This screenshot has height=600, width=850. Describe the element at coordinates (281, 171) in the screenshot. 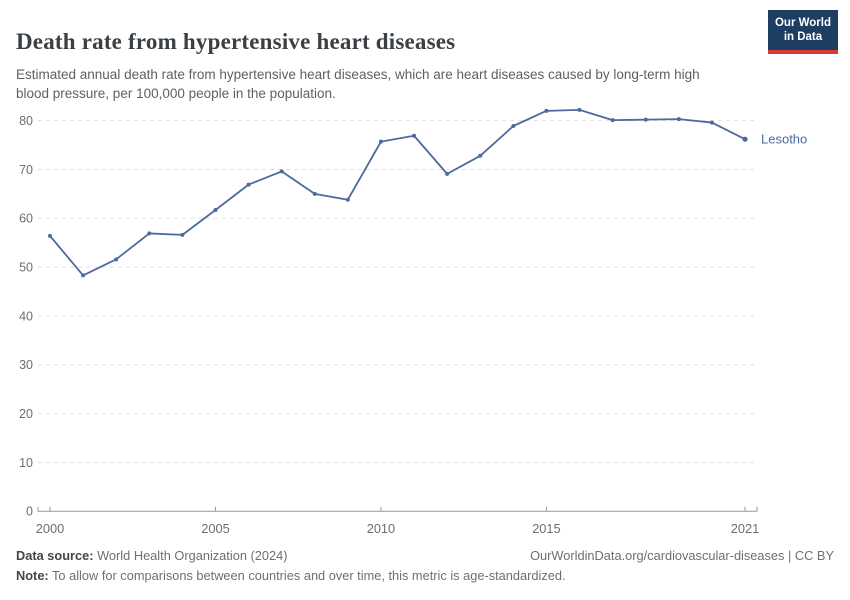

I see `data-point-lesotho-2007` at that location.